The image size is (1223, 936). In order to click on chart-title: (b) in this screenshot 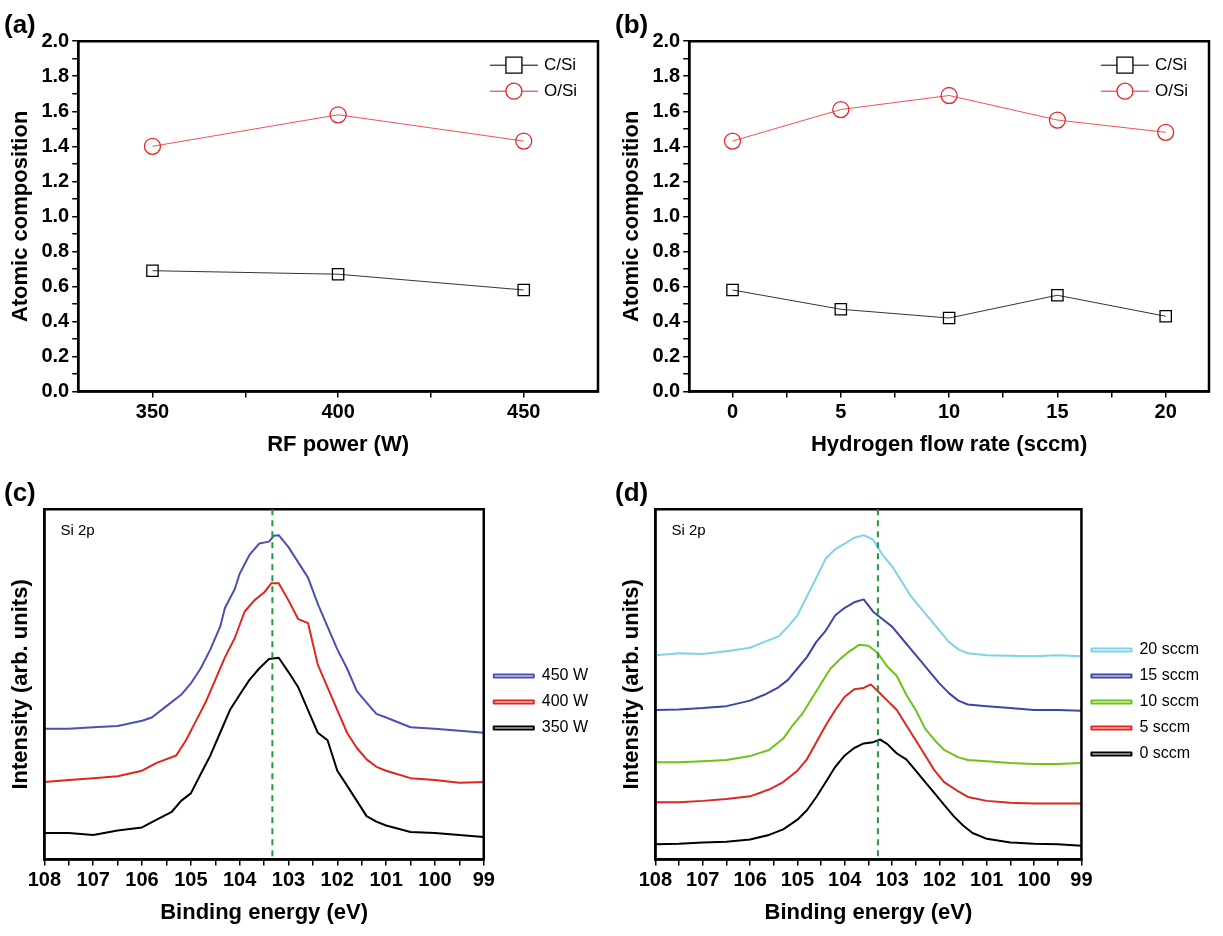, I will do `click(632, 23)`.